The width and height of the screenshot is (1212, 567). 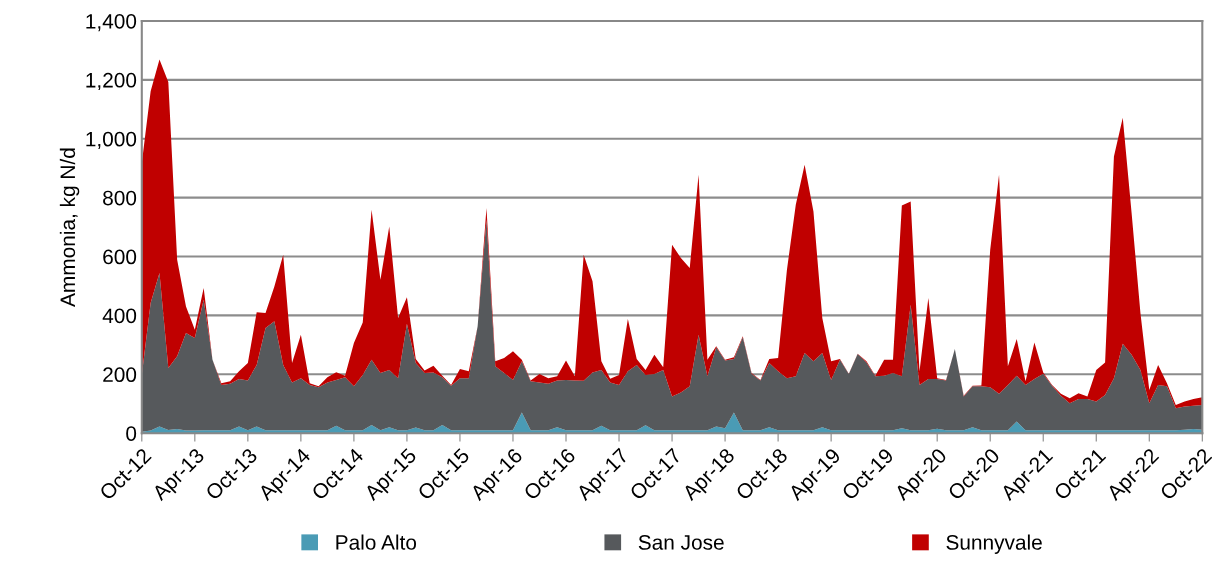 What do you see at coordinates (111, 140) in the screenshot?
I see `y-tick-label: 1,000` at bounding box center [111, 140].